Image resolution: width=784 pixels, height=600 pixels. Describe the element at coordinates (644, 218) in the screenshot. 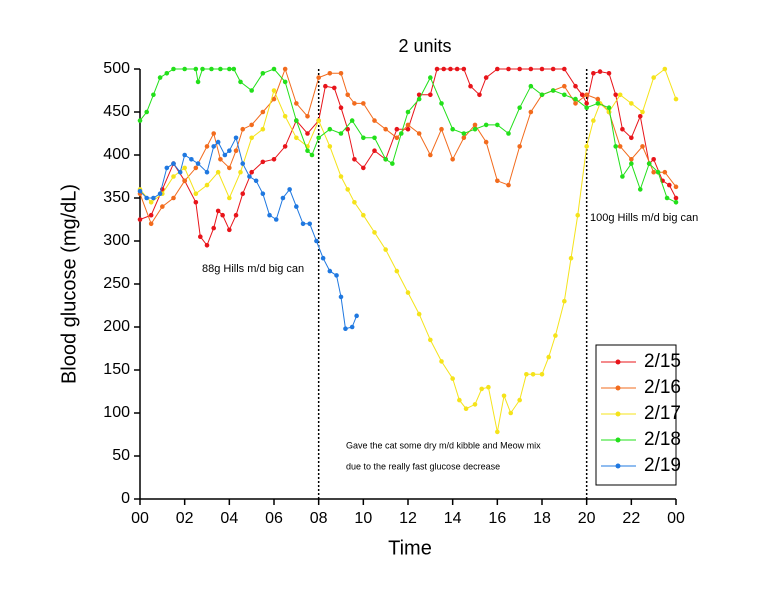

I see `annotation: 100g Hills m/d big can` at that location.